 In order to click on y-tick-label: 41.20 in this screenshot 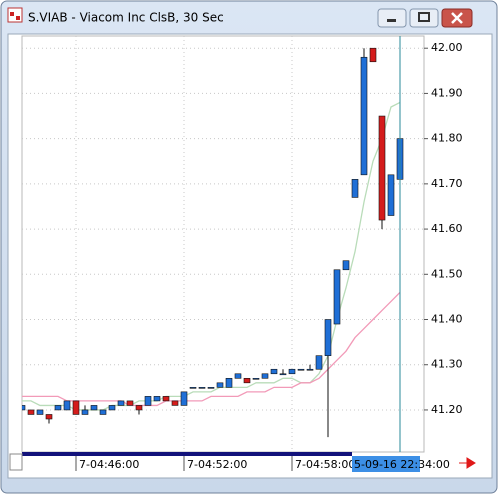, I will do `click(447, 409)`.